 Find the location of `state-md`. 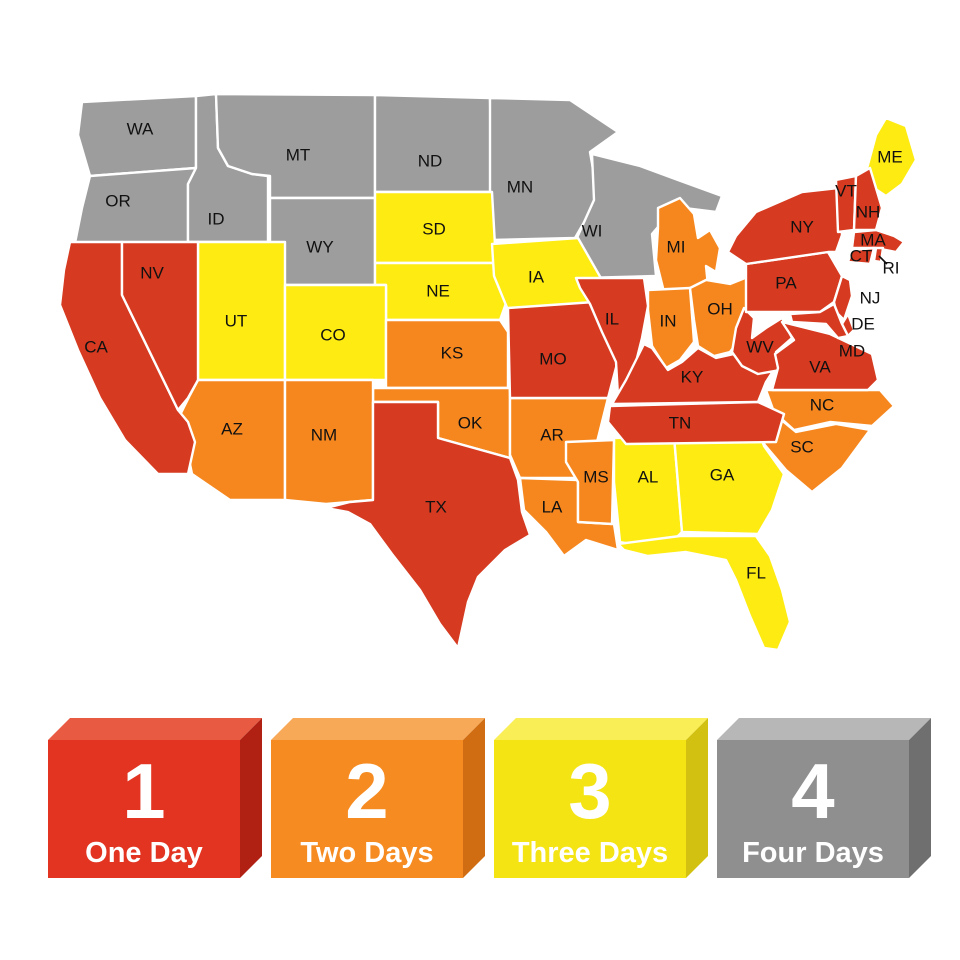

state-md is located at coordinates (819, 321).